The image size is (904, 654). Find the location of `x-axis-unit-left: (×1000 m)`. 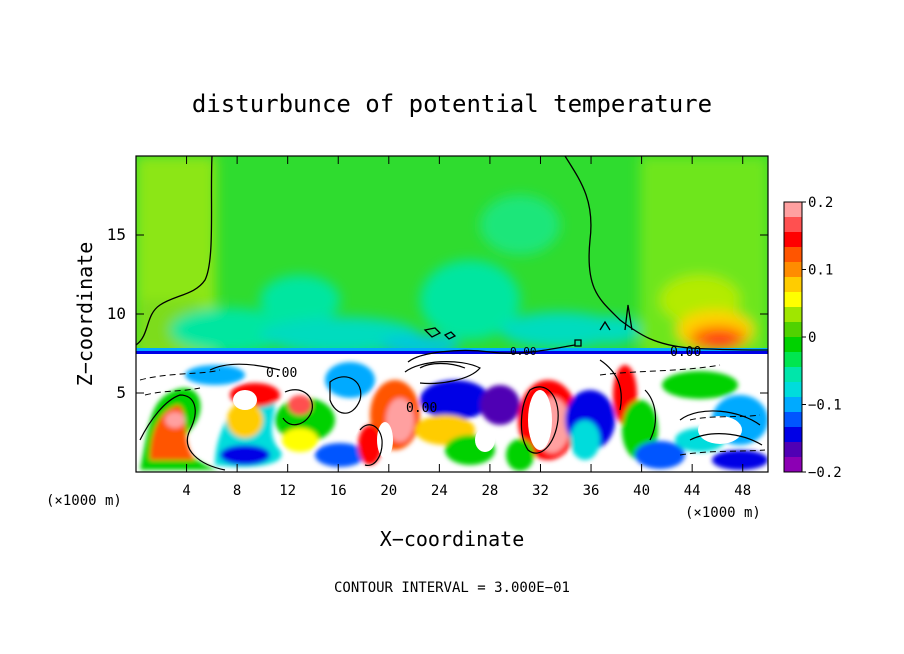

x-axis-unit-left: (×1000 m) is located at coordinates (84, 501).